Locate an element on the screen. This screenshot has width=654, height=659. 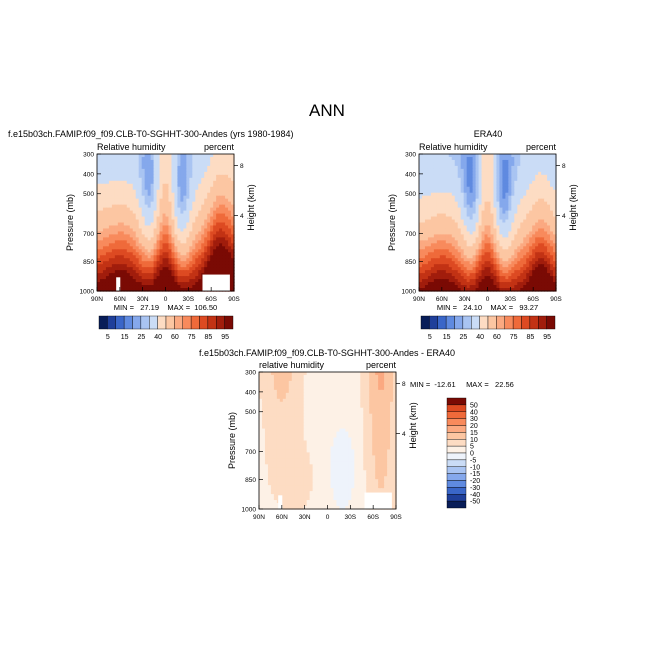
min-max-text: MIN = 24.10 MAX = 93.27 is located at coordinates (487, 307).